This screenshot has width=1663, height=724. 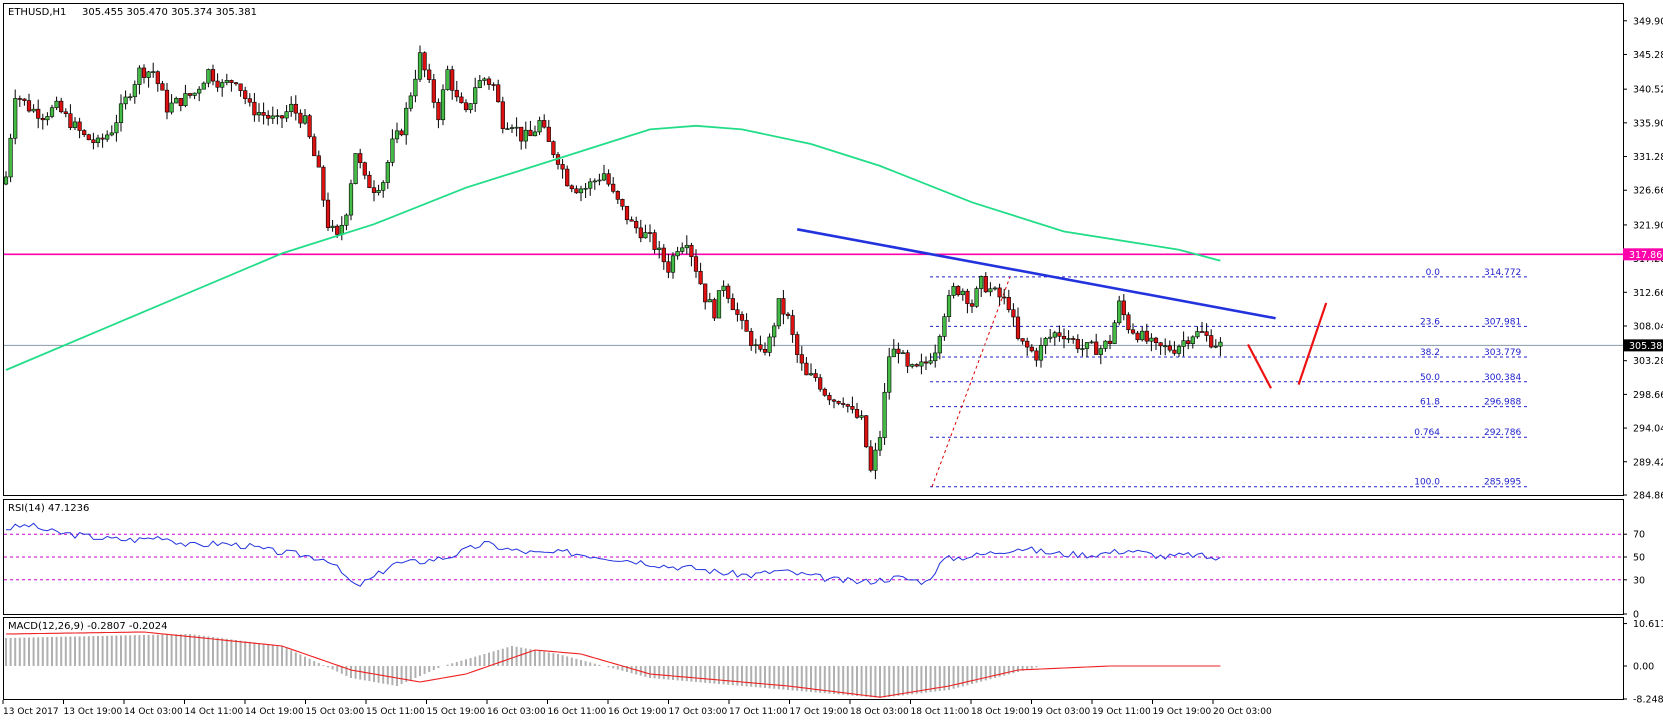 What do you see at coordinates (1648, 293) in the screenshot?
I see `price-tick-label: 312.660` at bounding box center [1648, 293].